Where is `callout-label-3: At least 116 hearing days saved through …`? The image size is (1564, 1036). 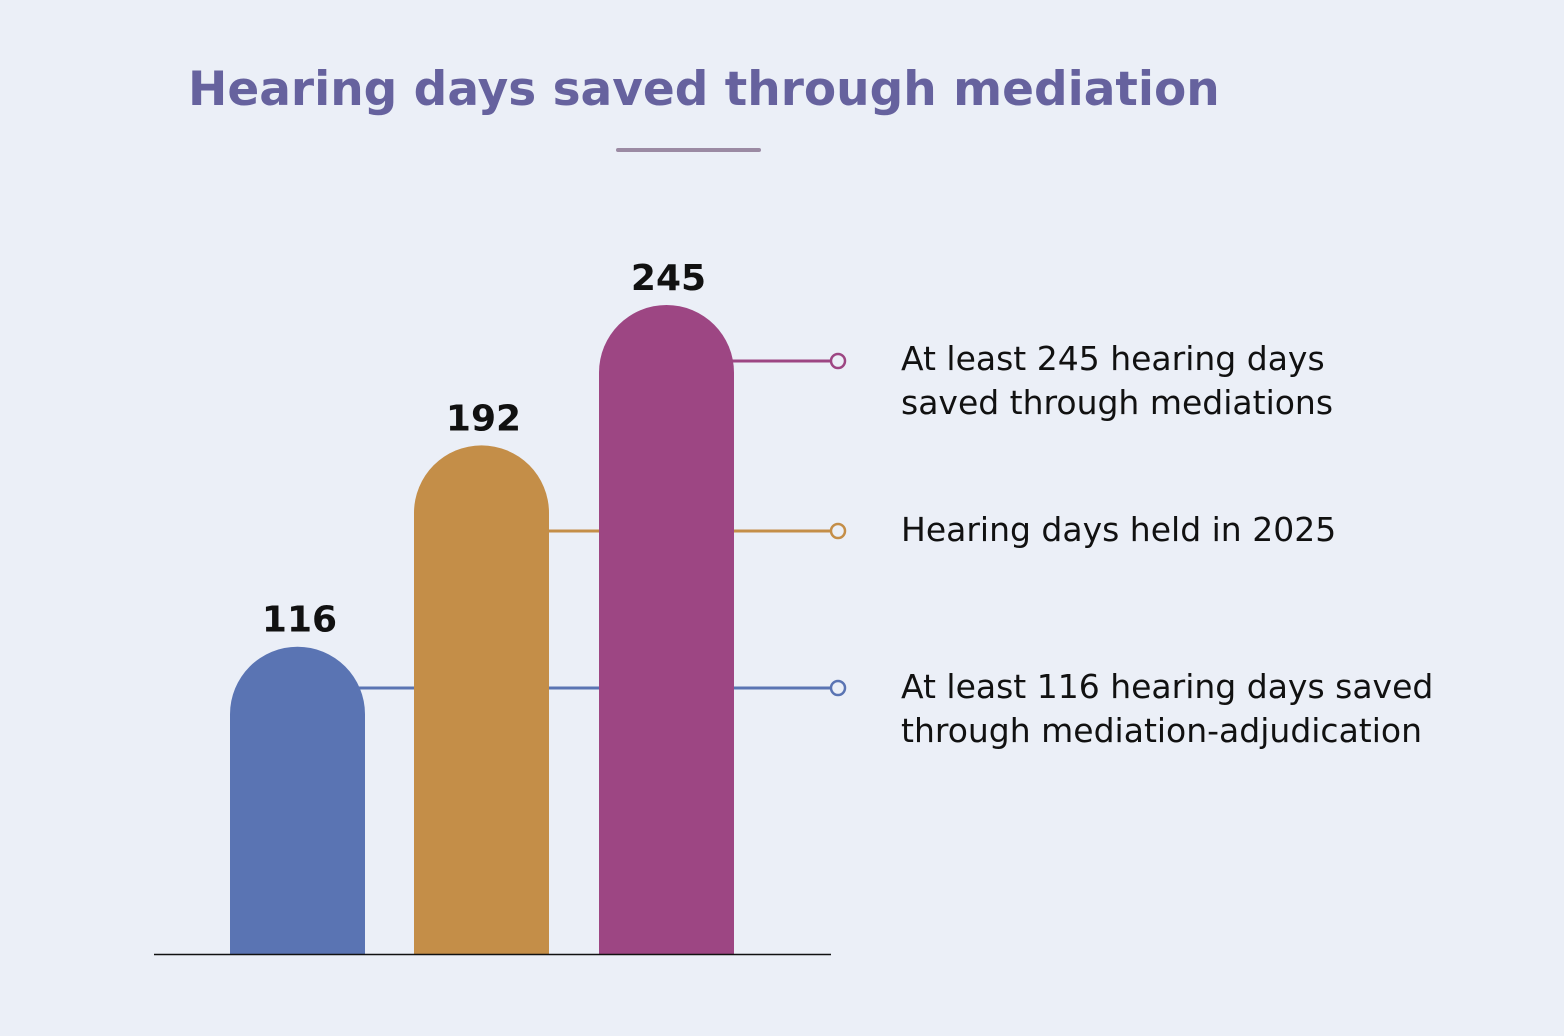 callout-label-3: At least 116 hearing days saved through … is located at coordinates (1167, 709).